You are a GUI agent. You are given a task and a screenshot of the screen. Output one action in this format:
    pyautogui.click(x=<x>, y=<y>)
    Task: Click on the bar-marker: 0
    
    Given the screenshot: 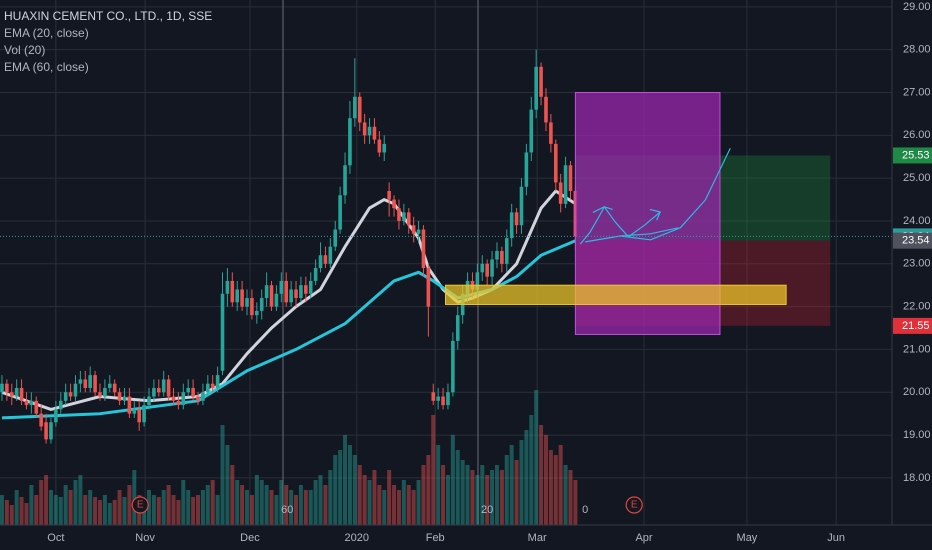 What is the action you would take?
    pyautogui.click(x=585, y=510)
    